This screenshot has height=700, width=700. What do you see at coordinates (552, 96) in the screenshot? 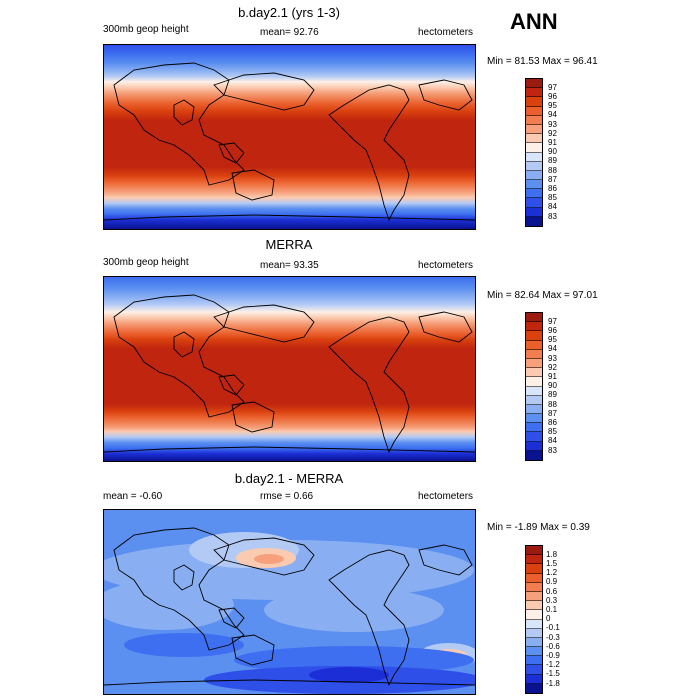
I see `panel1-colorbar-label: 96` at bounding box center [552, 96].